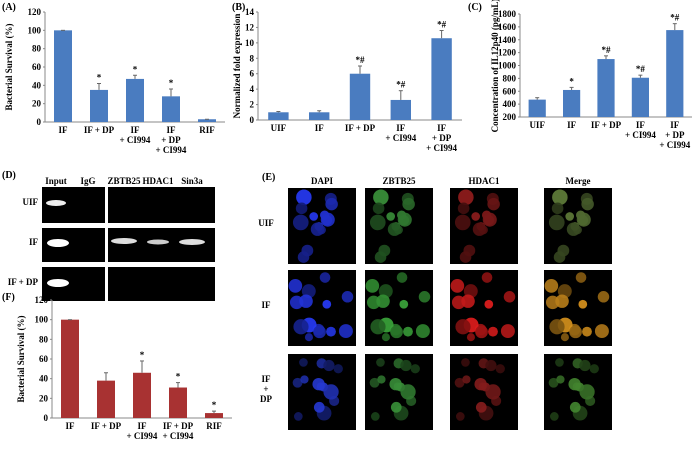 The width and height of the screenshot is (696, 449). What do you see at coordinates (158, 181) in the screenshot?
I see `column-label: HDAC1` at bounding box center [158, 181].